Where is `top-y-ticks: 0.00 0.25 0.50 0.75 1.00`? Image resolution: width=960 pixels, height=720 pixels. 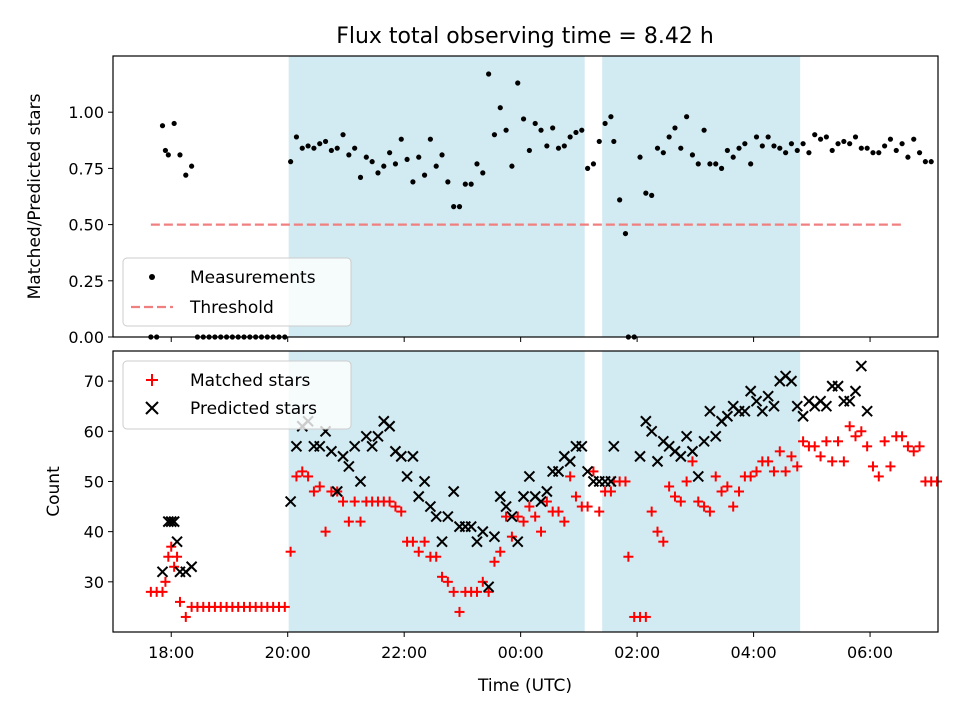 top-y-ticks: 0.00 0.25 0.50 0.75 1.00 is located at coordinates (90, 225).